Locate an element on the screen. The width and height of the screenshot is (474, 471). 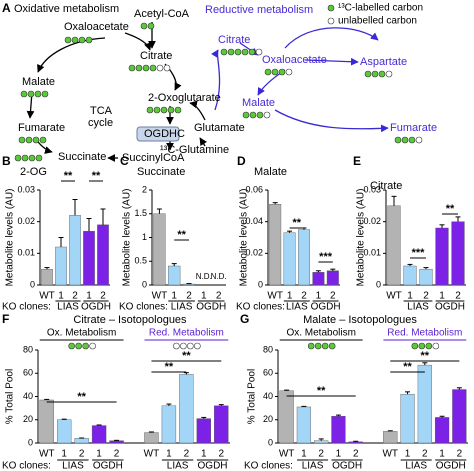
y-tick-label: 0.03 is located at coordinates (372, 189).